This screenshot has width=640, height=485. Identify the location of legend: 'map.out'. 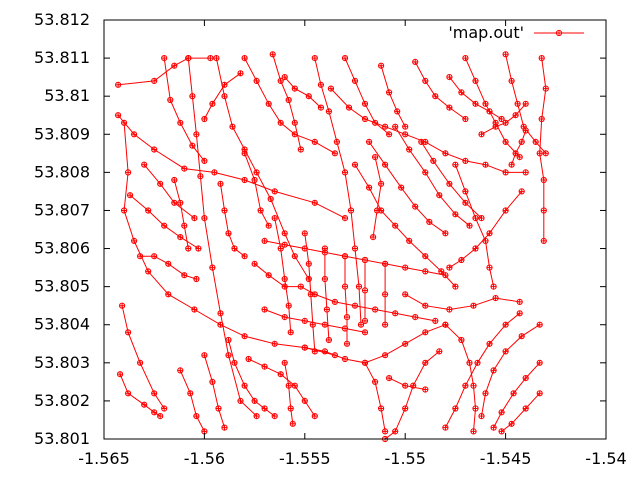
(516, 32).